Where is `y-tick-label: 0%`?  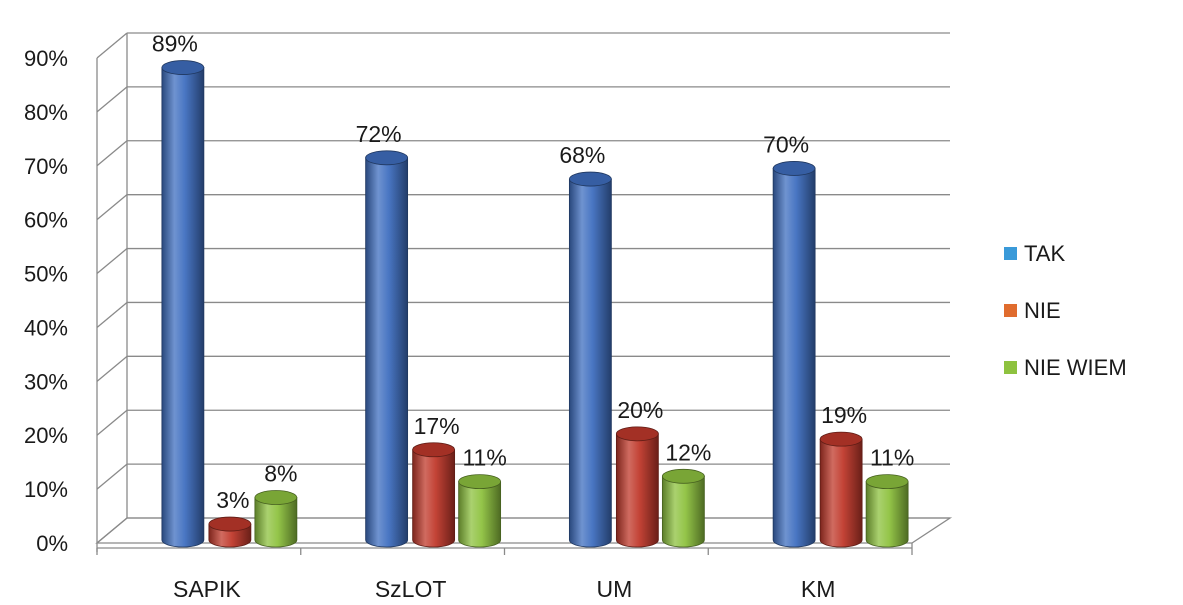
y-tick-label: 0% is located at coordinates (52, 543).